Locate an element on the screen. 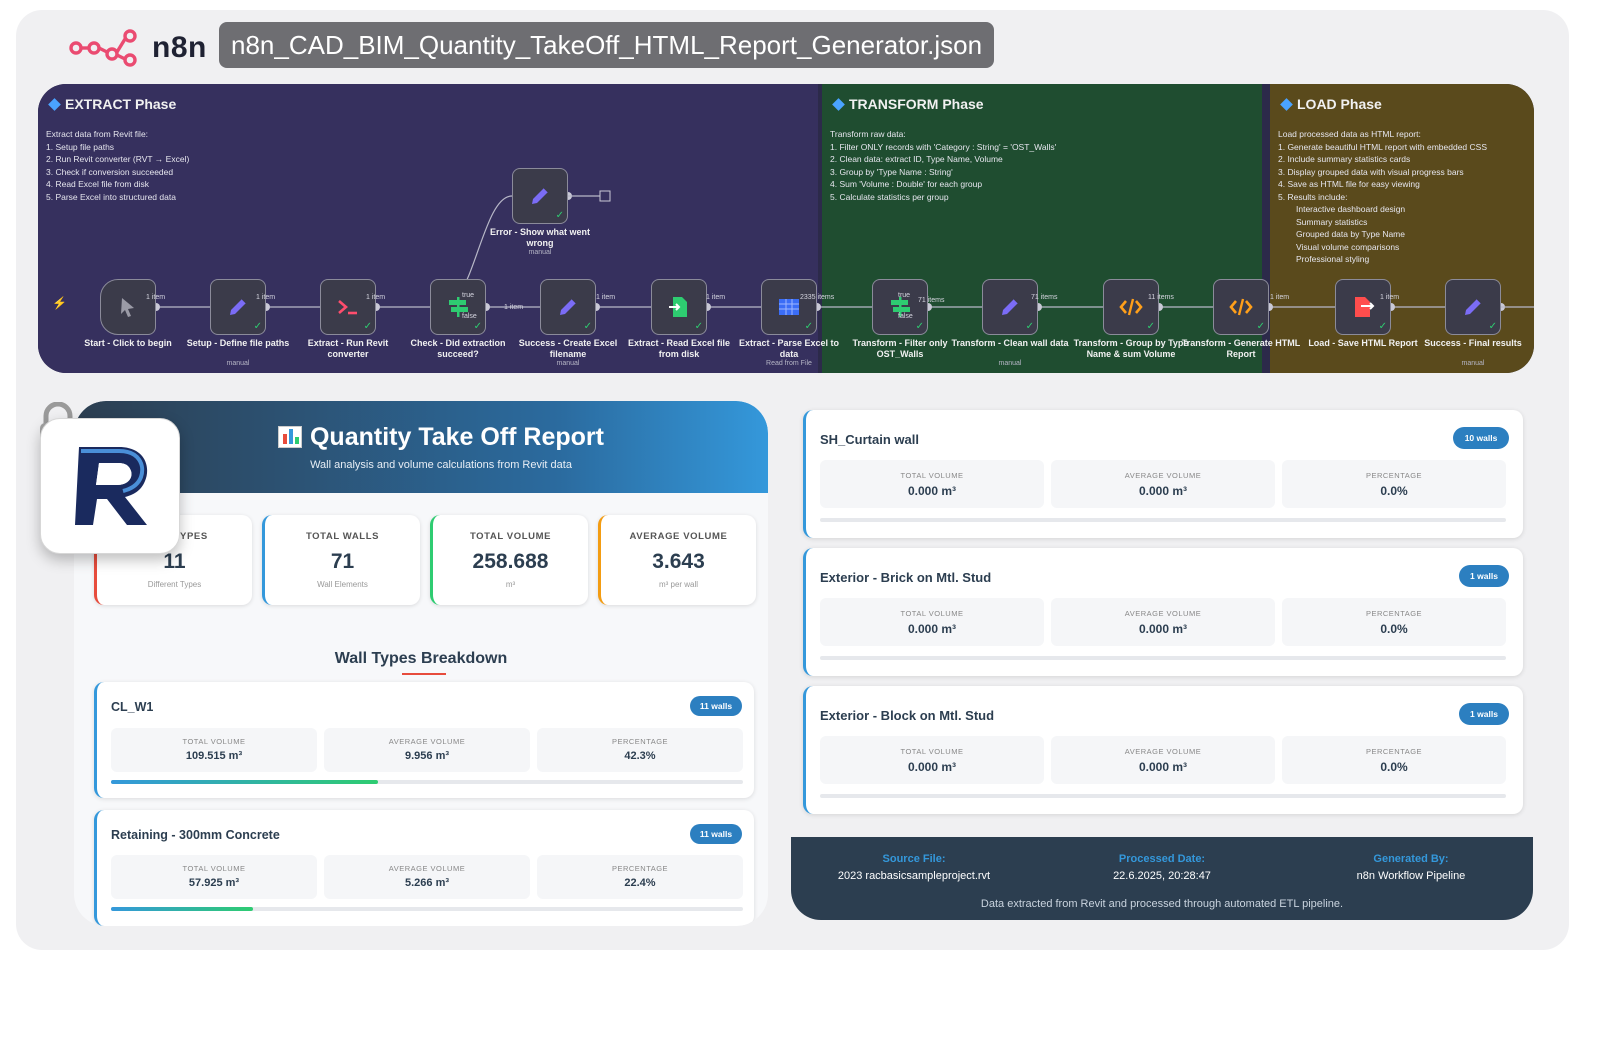 The image size is (1600, 1053). workflow-node-11: ✓ is located at coordinates (1363, 307).